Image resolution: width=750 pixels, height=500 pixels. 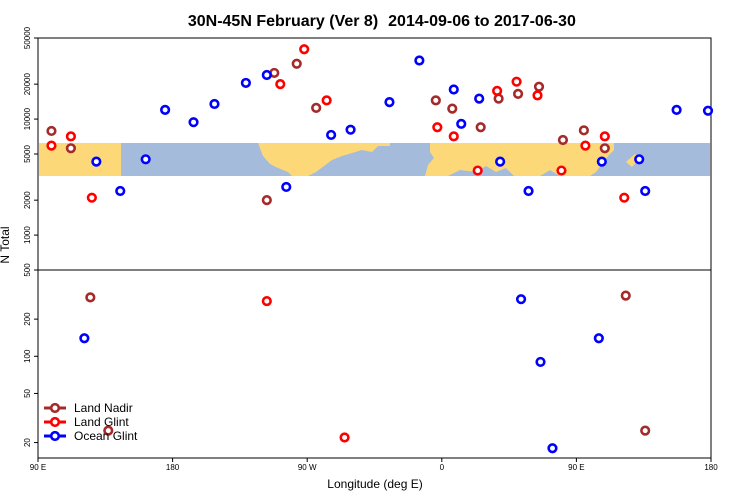 I want to click on y-axis-lower: 20 50 100 200 500, so click(x=30, y=355).